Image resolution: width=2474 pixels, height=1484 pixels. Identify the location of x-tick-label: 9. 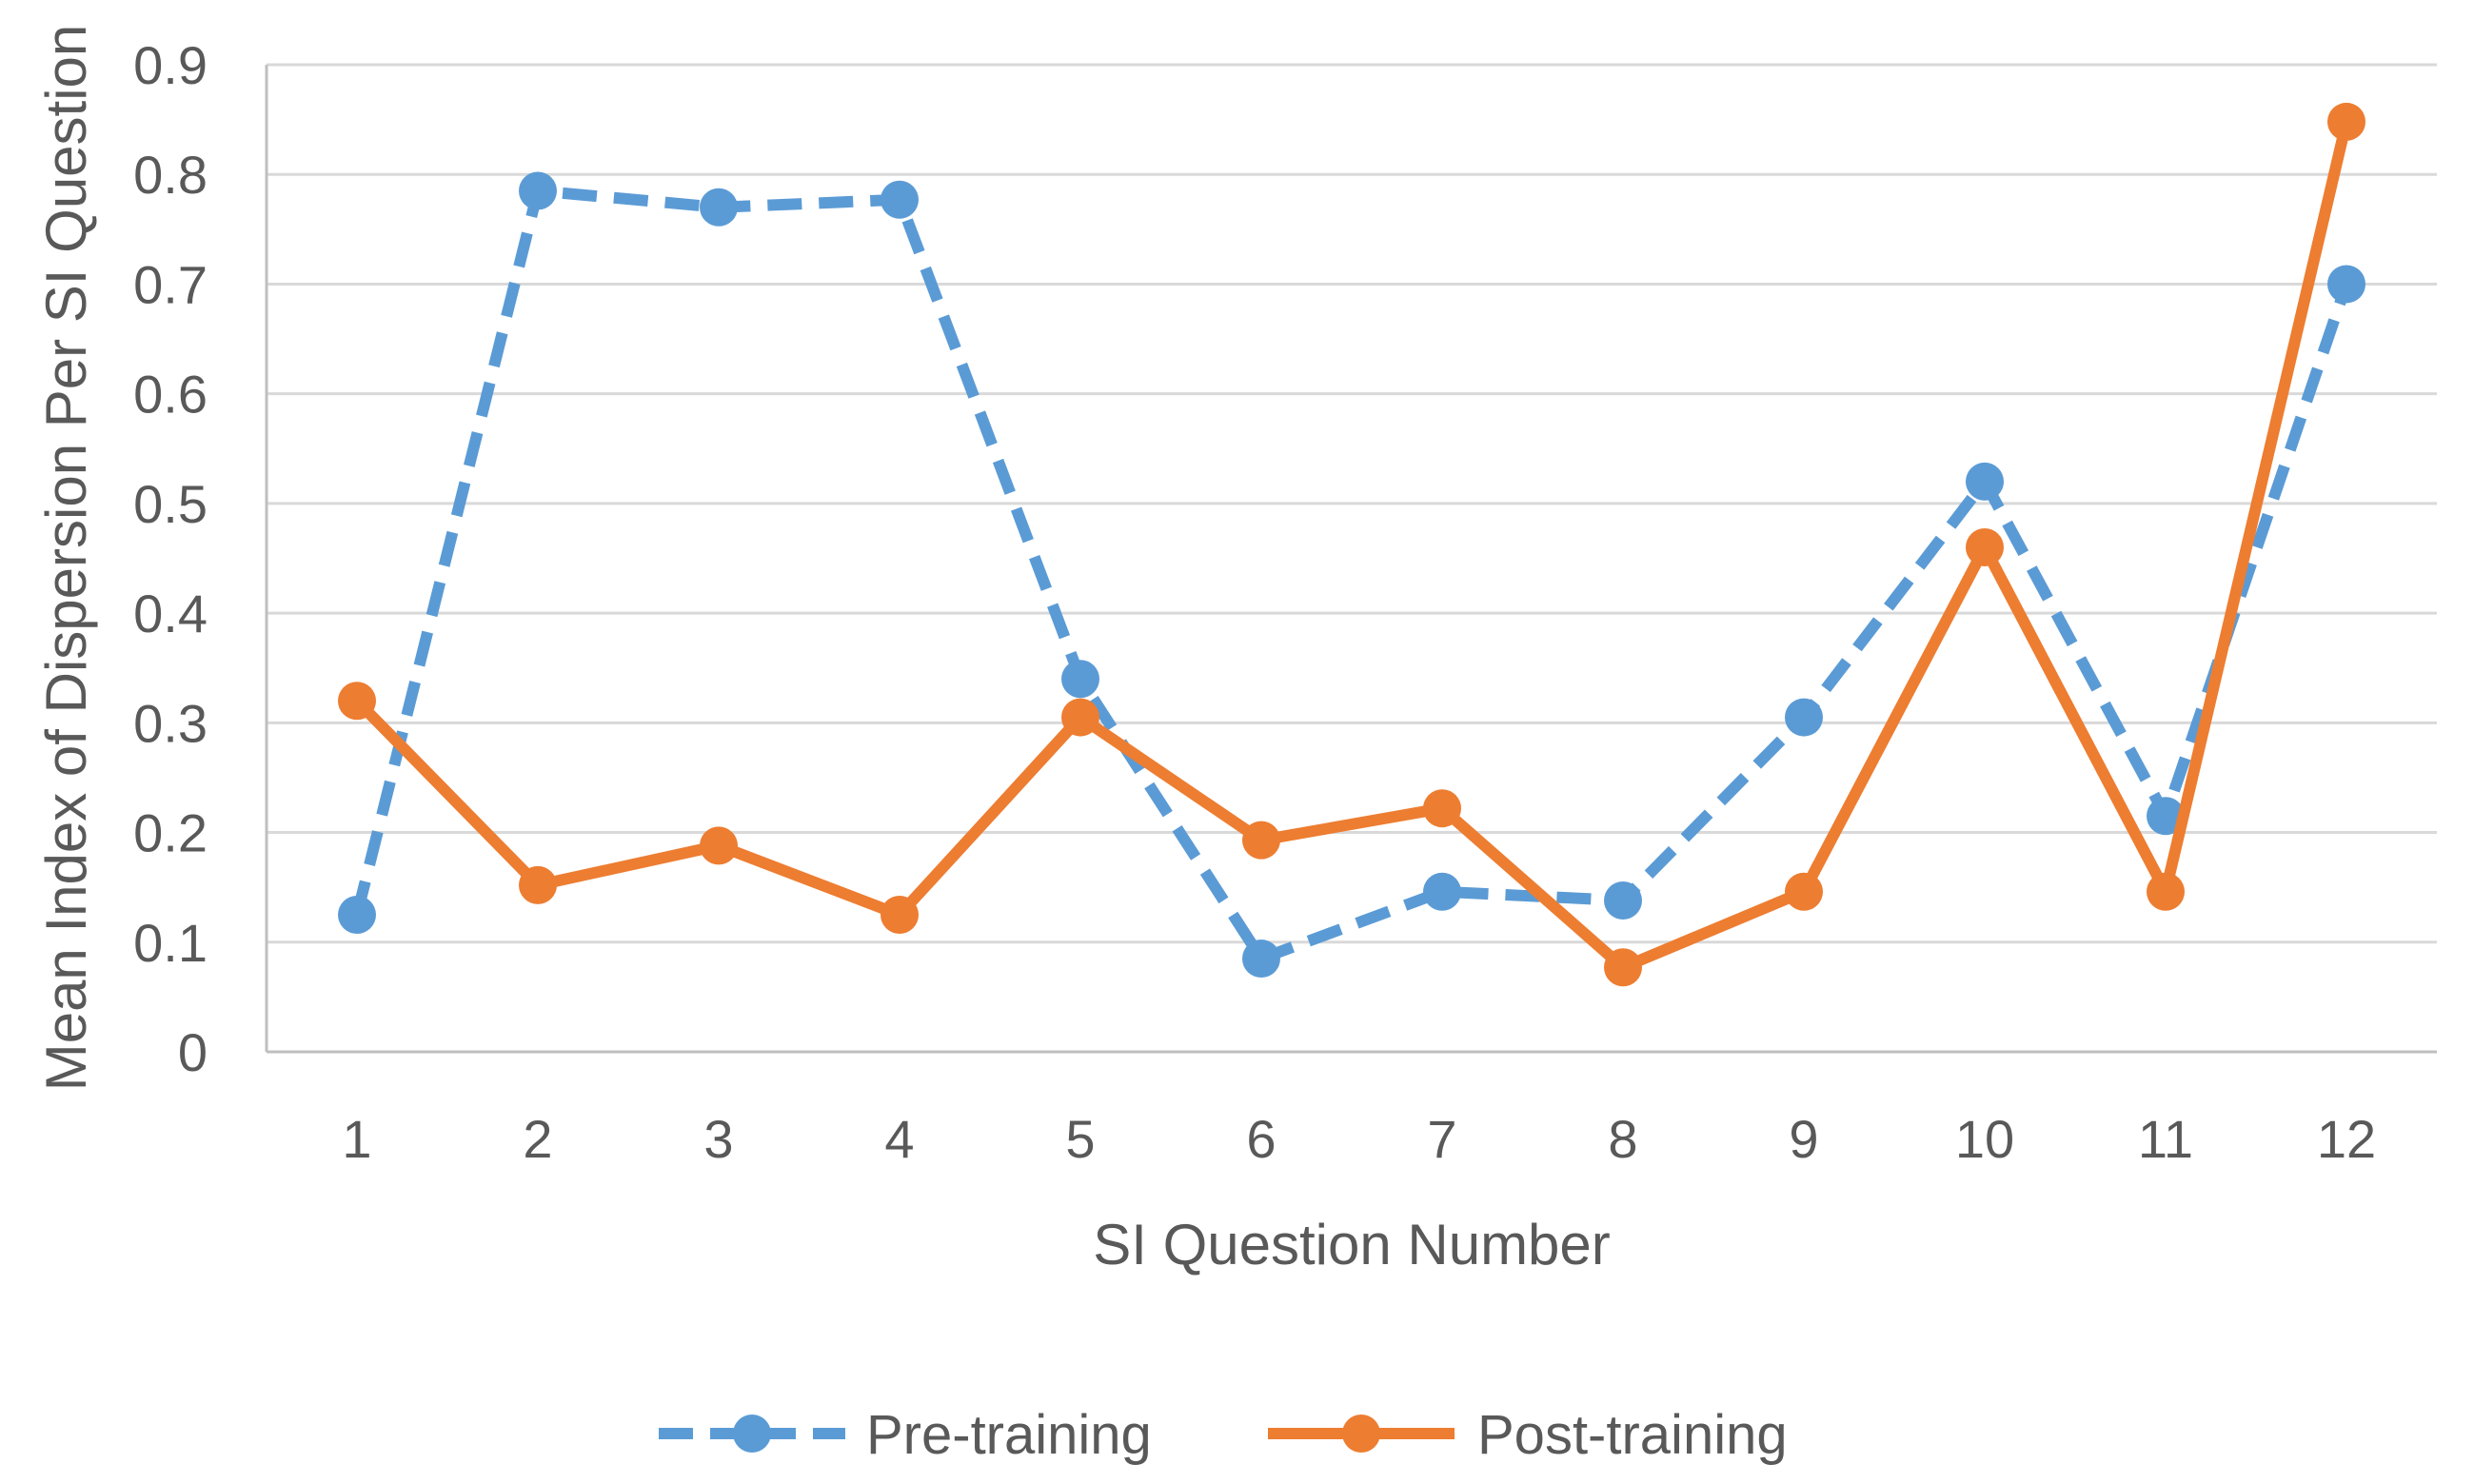
(1803, 1139).